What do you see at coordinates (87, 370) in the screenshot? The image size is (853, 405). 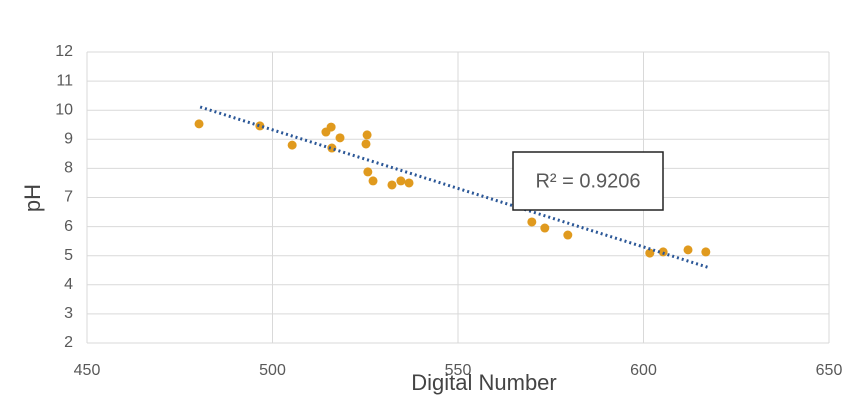 I see `x-tick-label: 450` at bounding box center [87, 370].